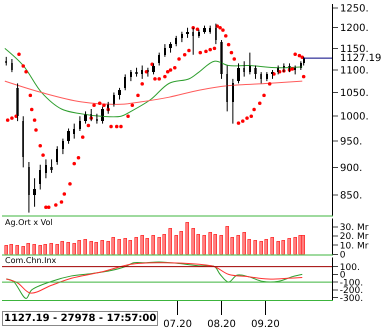 This screenshot has height=332, width=392. What do you see at coordinates (265, 324) in the screenshot?
I see `x-tick-label: 09.20` at bounding box center [265, 324].